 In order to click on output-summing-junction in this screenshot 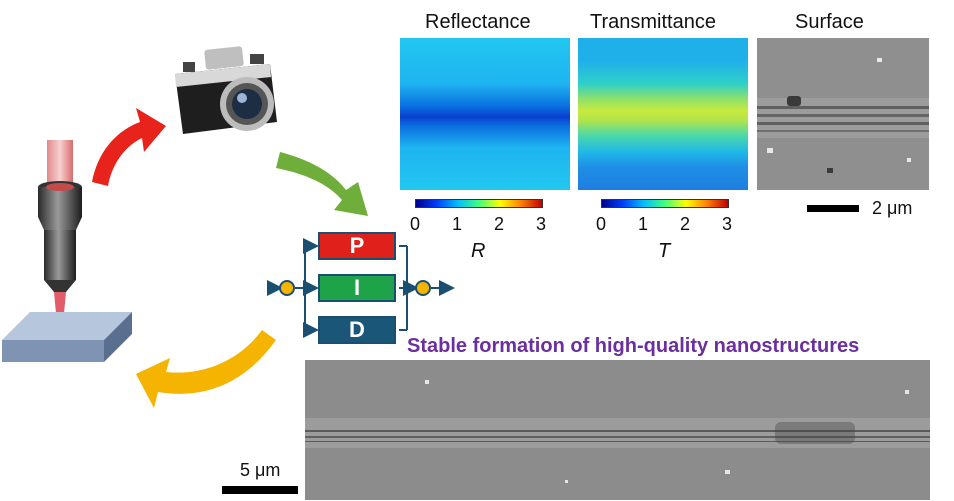, I will do `click(423, 288)`.